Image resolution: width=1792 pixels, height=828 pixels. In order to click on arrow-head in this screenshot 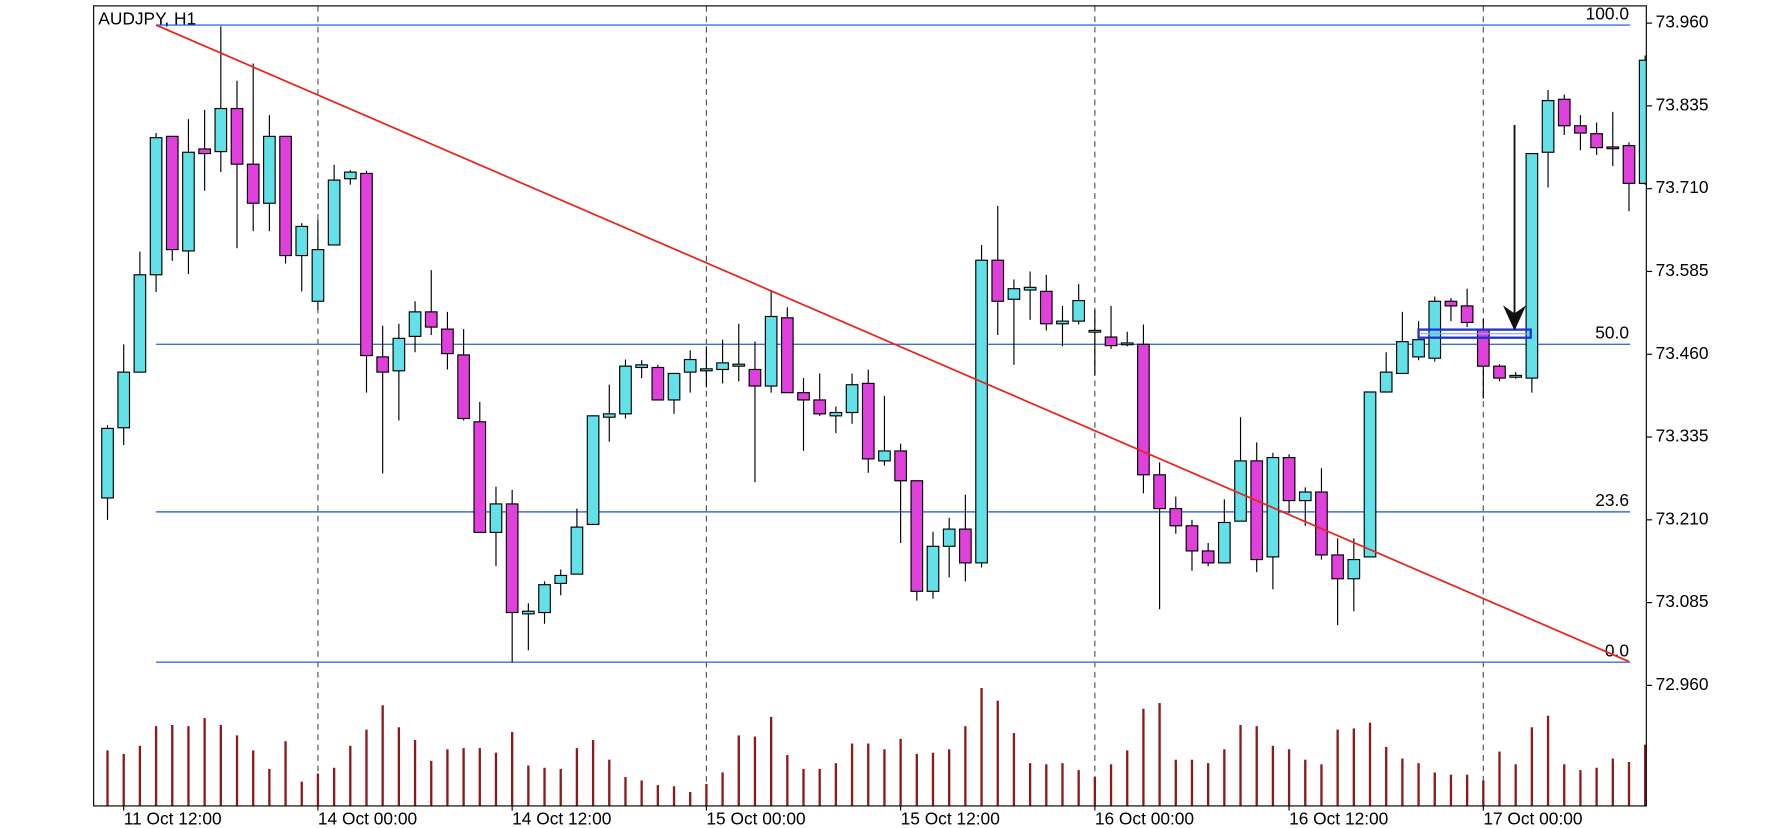, I will do `click(1514, 318)`.